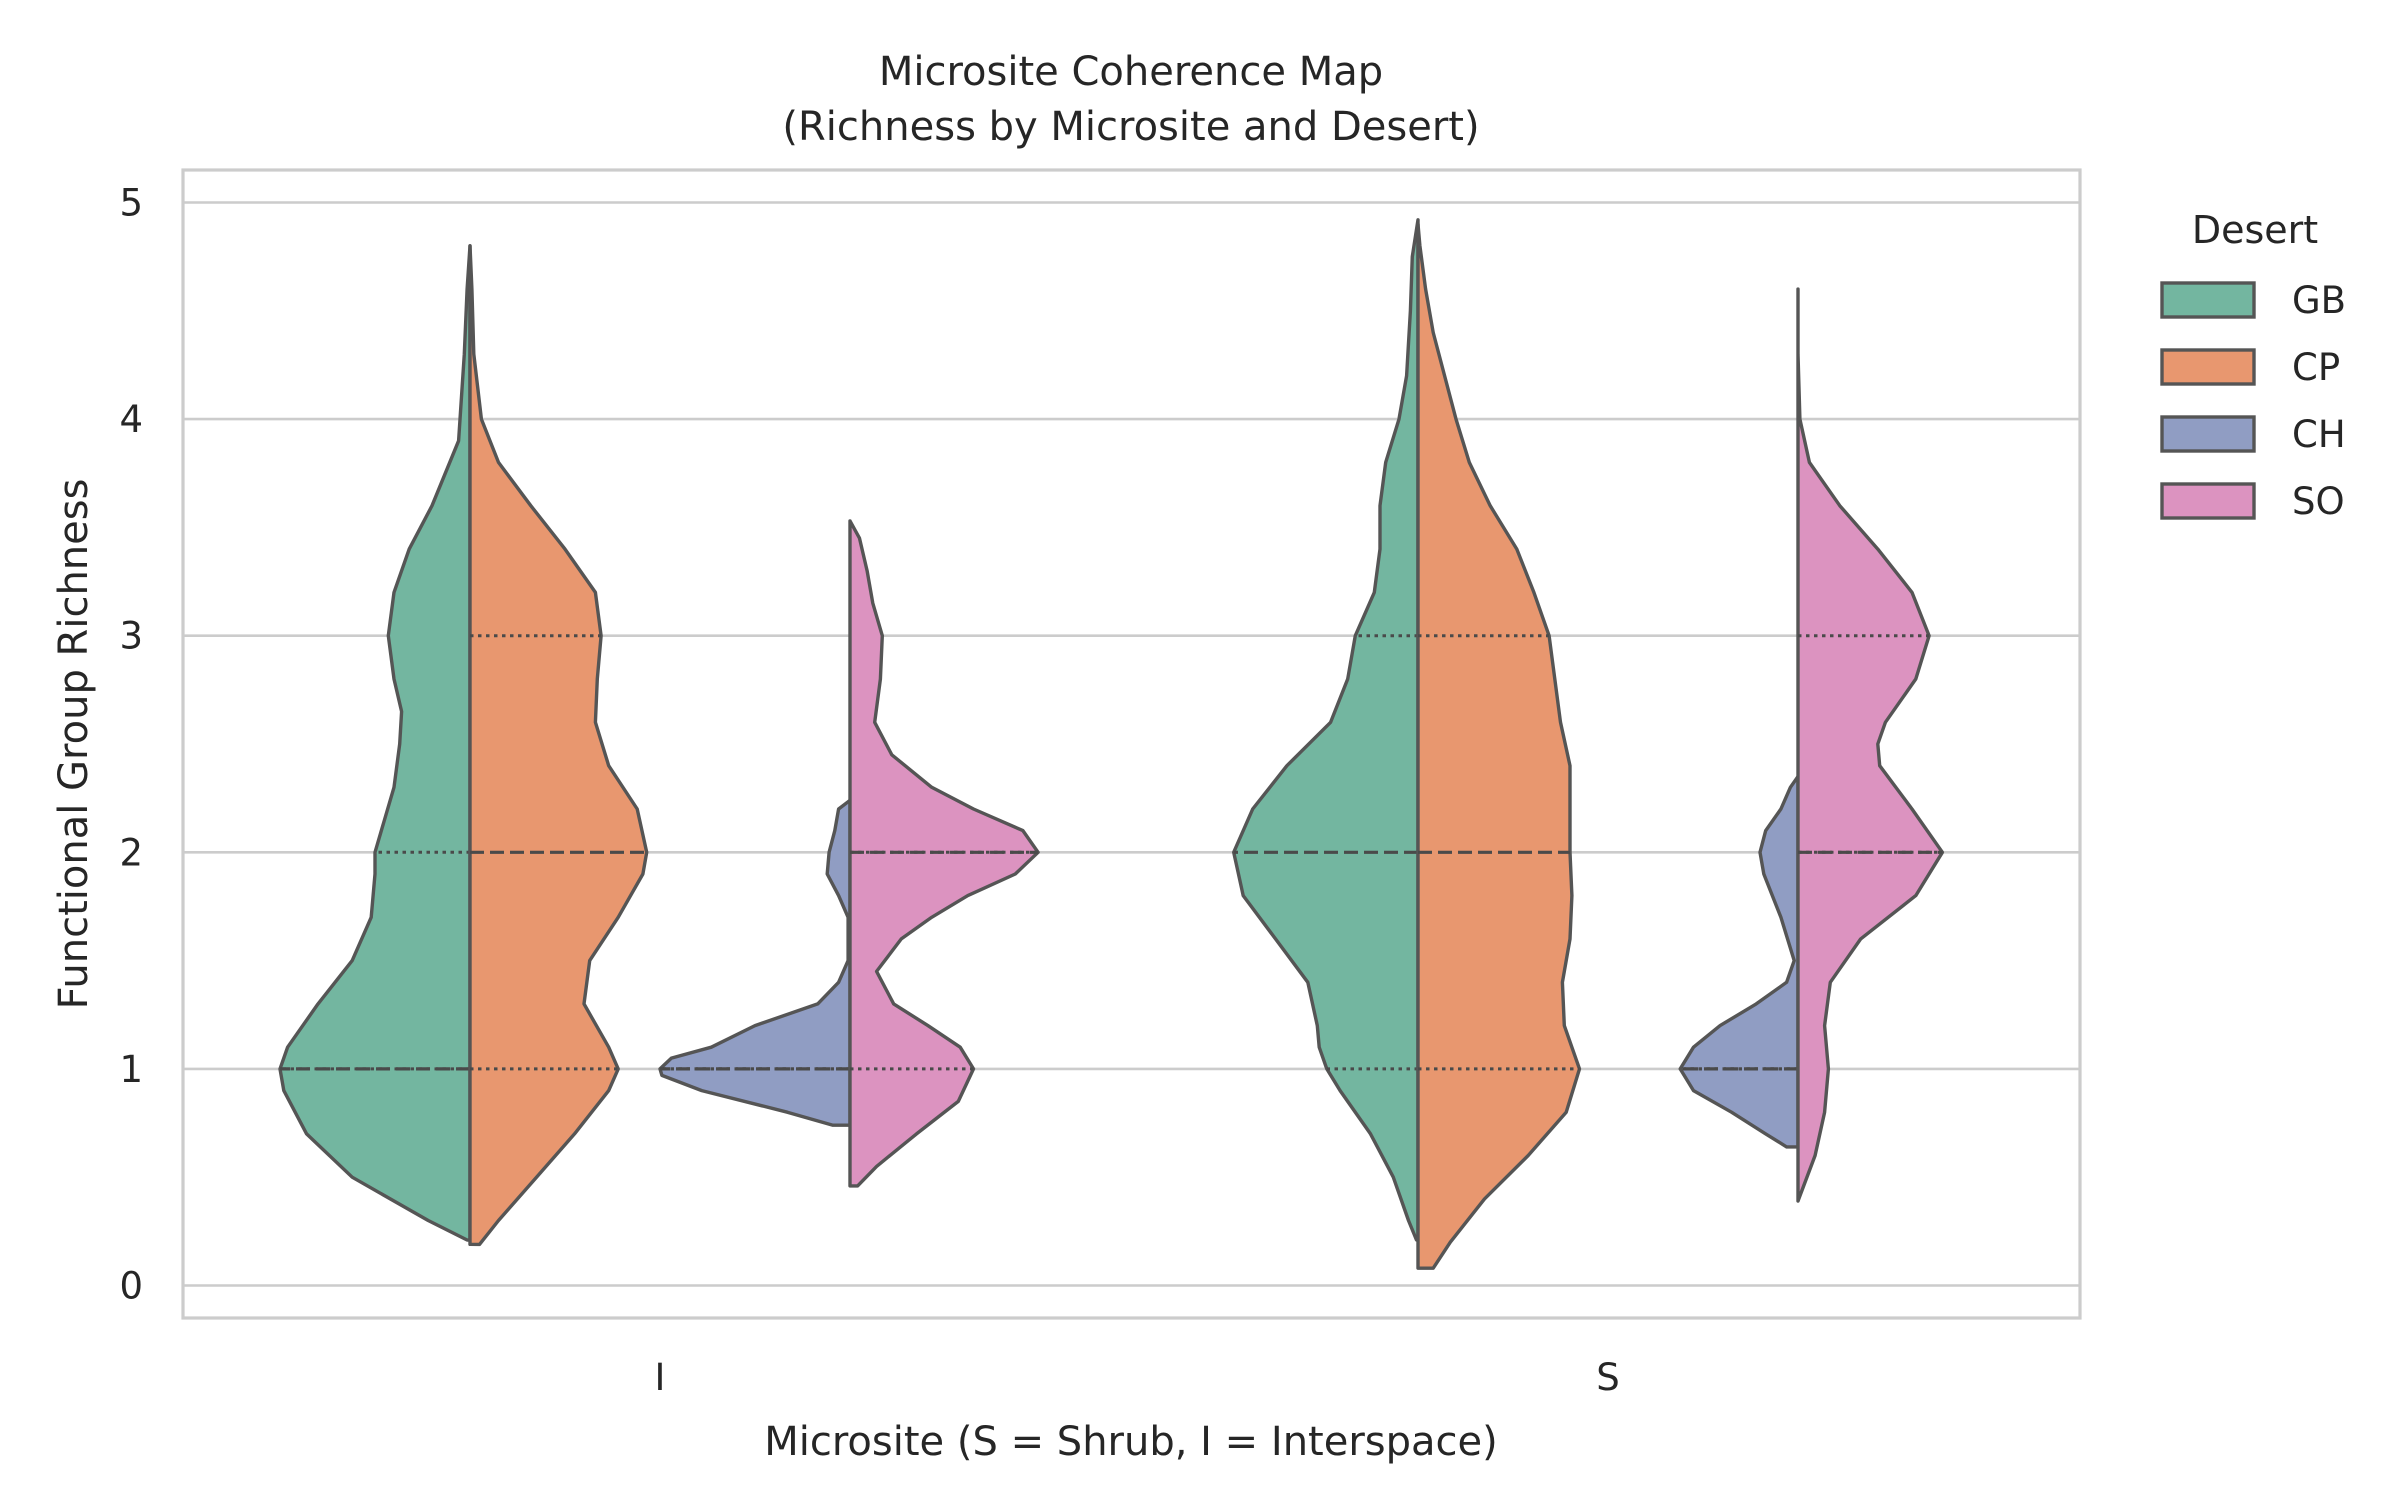 This screenshot has width=2400, height=1500. What do you see at coordinates (1499, 746) in the screenshot?
I see `violin-CP-S` at bounding box center [1499, 746].